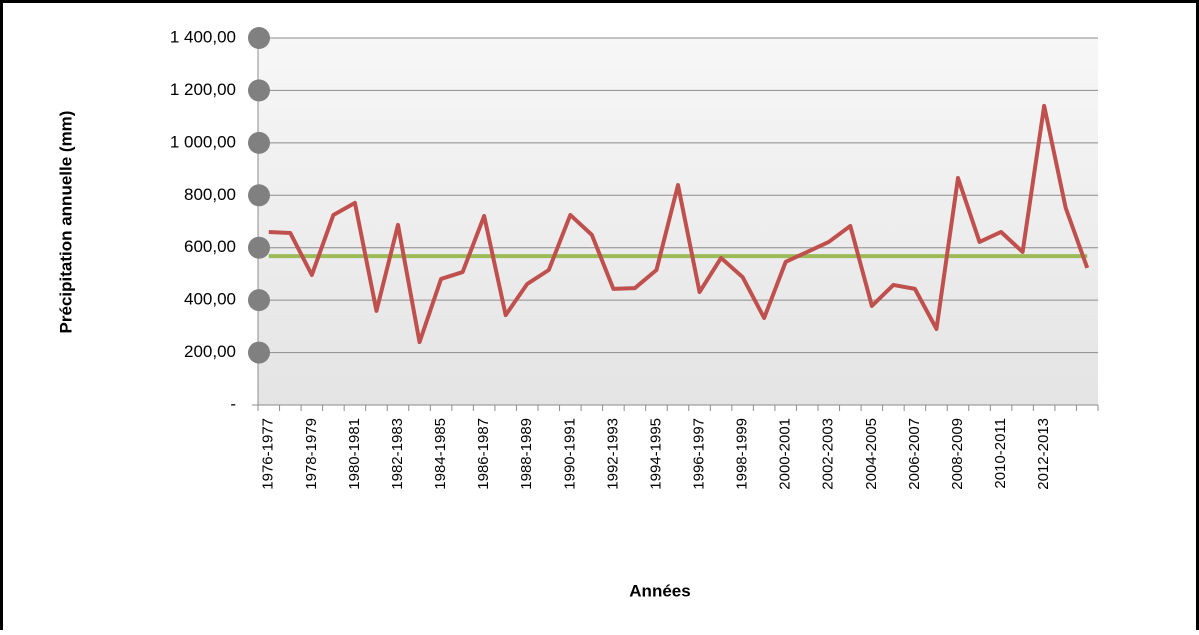  What do you see at coordinates (354, 454) in the screenshot?
I see `x-tick-label: 1980-1981` at bounding box center [354, 454].